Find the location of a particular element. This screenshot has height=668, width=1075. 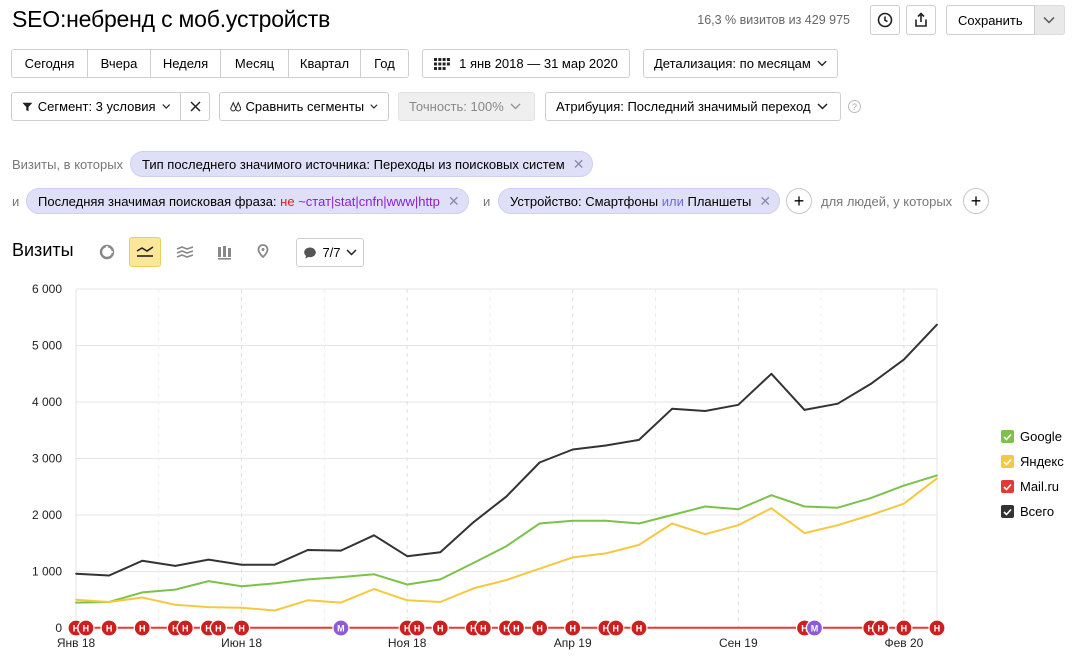

condition-chip-phrase-value: ~стат|stat|cnfn|www|http is located at coordinates (369, 201).